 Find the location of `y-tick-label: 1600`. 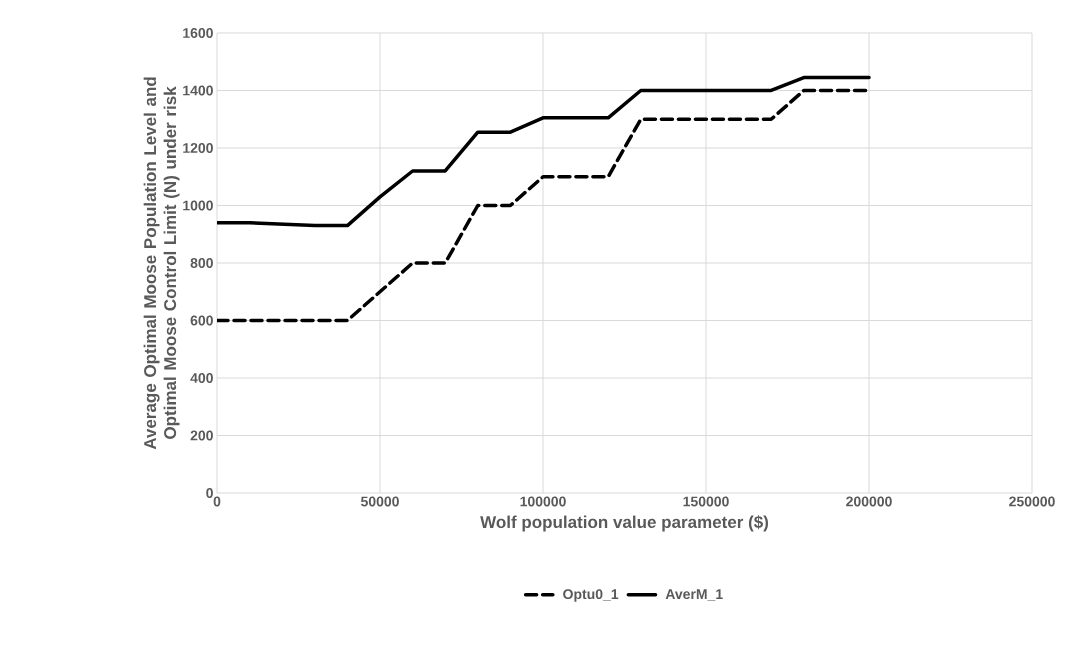

y-tick-label: 1600 is located at coordinates (198, 33).